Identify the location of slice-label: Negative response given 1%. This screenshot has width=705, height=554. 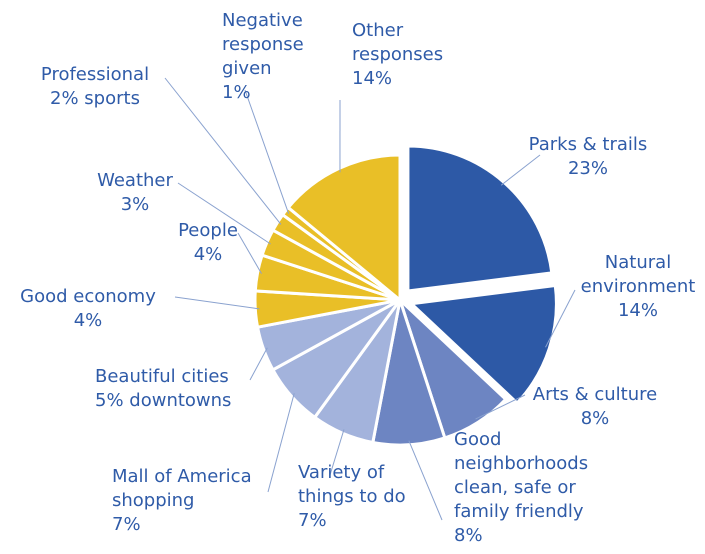
(263, 56).